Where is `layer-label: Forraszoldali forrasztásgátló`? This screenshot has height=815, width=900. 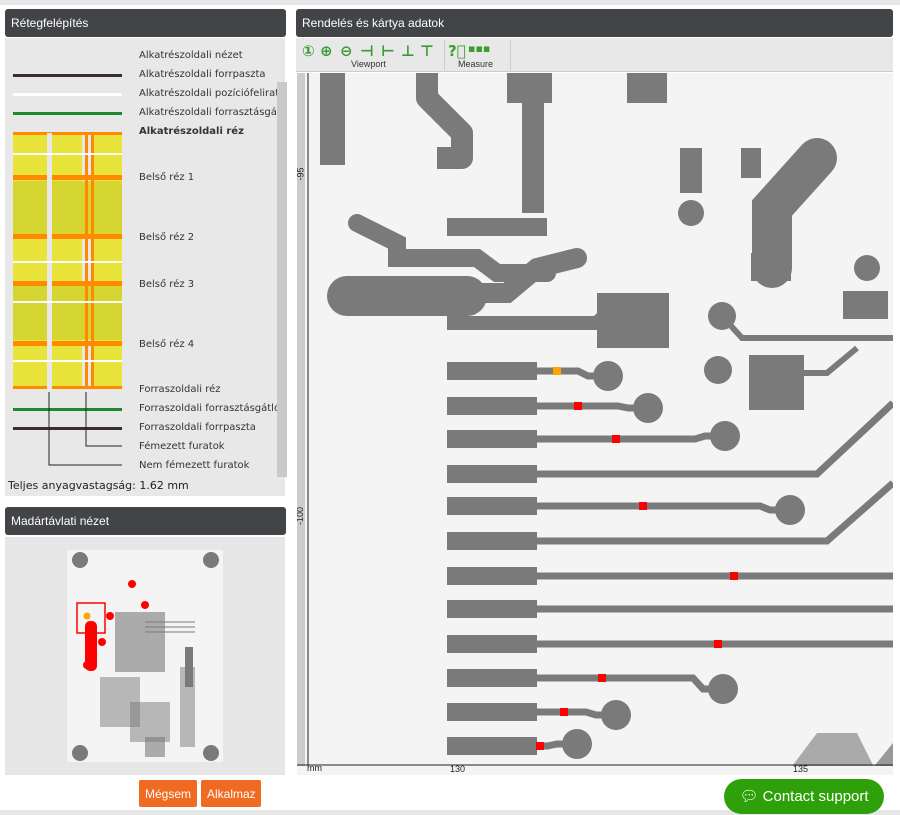
layer-label: Forraszoldali forrasztásgátló is located at coordinates (209, 408).